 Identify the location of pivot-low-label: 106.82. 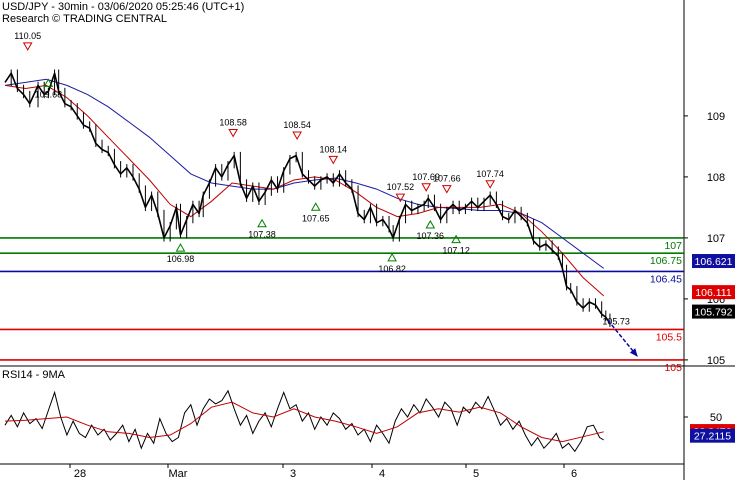
(392, 269).